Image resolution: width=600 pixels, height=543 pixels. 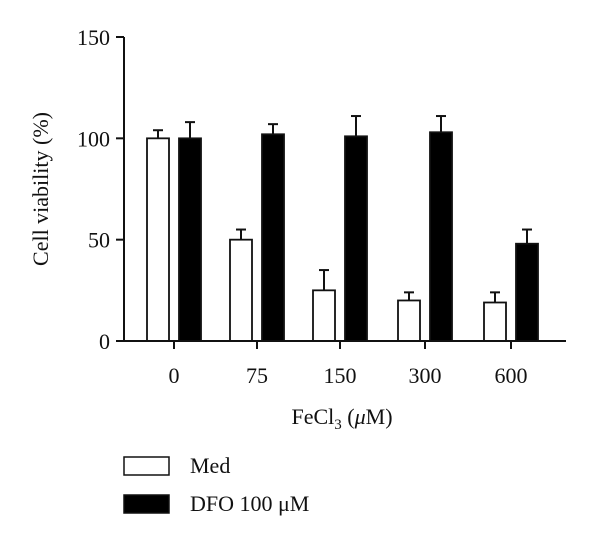 I want to click on x-axis-label-subscript: 3, so click(x=338, y=425).